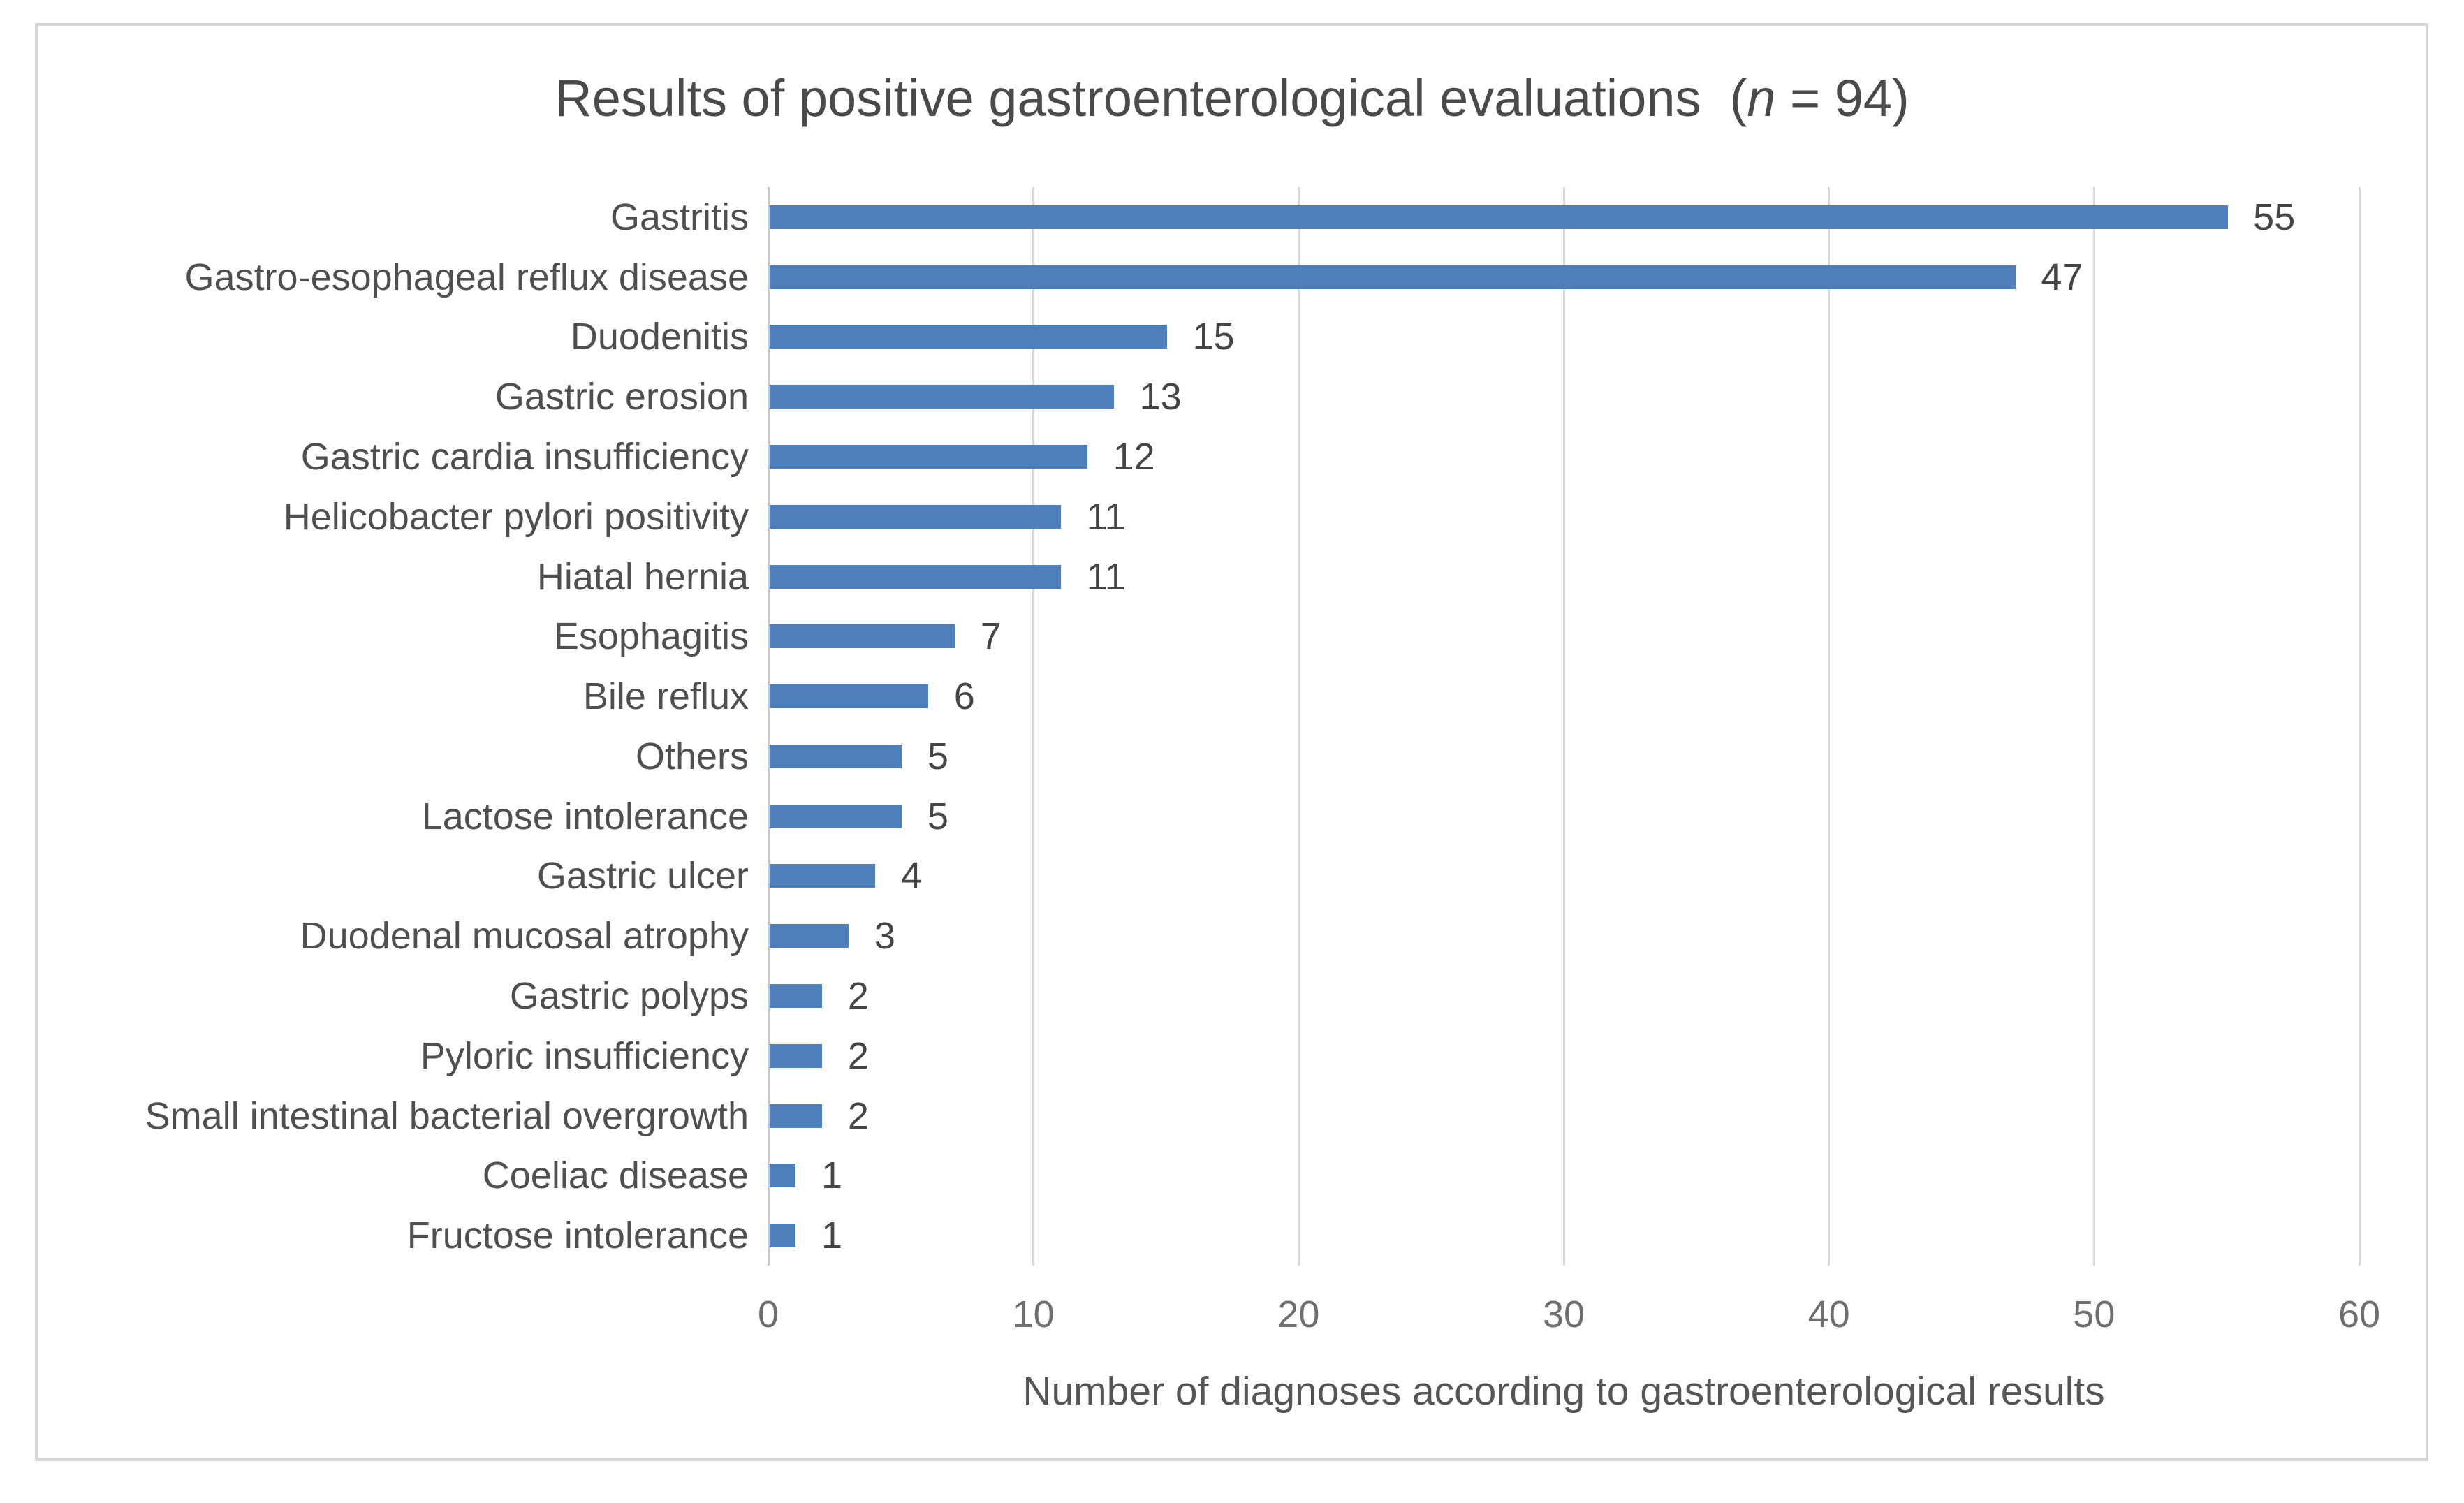  Describe the element at coordinates (577, 1236) in the screenshot. I see `category-label: Fructose intolerance` at that location.